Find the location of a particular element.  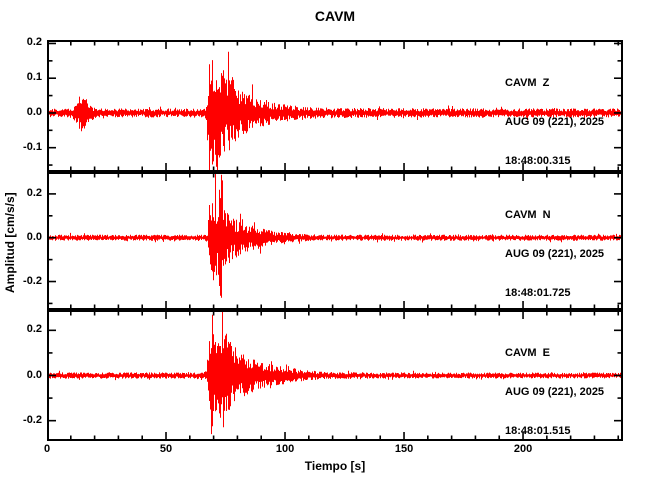

annotation-e: CAVM E AUG 09 (221), 2025 18:48:01.515 is located at coordinates (554, 392).